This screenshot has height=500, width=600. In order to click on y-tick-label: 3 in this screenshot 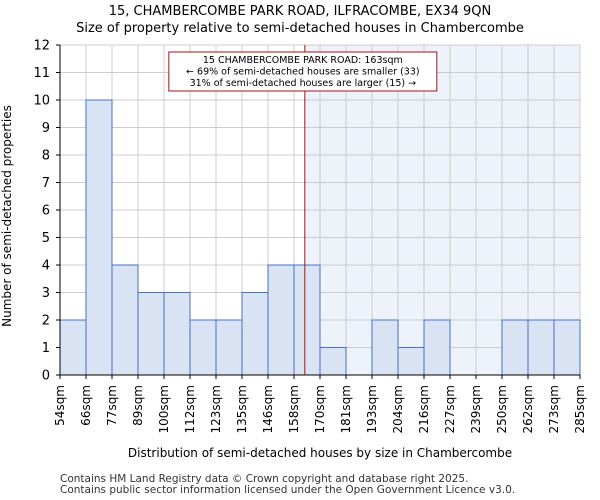, I will do `click(46, 293)`.